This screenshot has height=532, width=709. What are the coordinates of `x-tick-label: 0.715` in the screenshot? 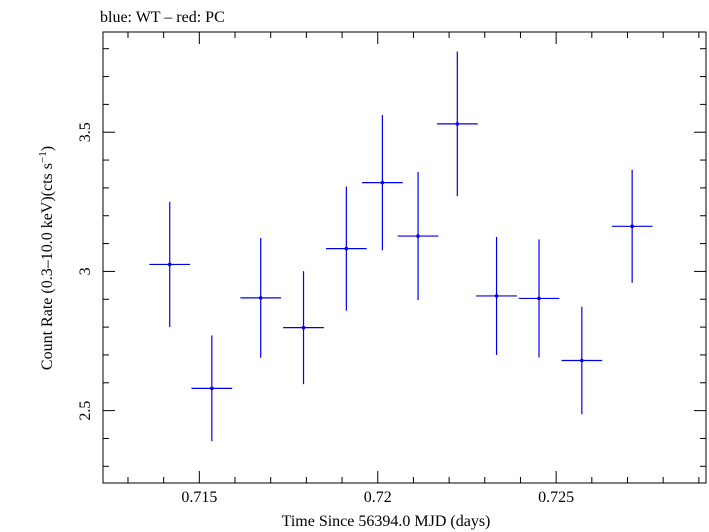 It's located at (199, 497).